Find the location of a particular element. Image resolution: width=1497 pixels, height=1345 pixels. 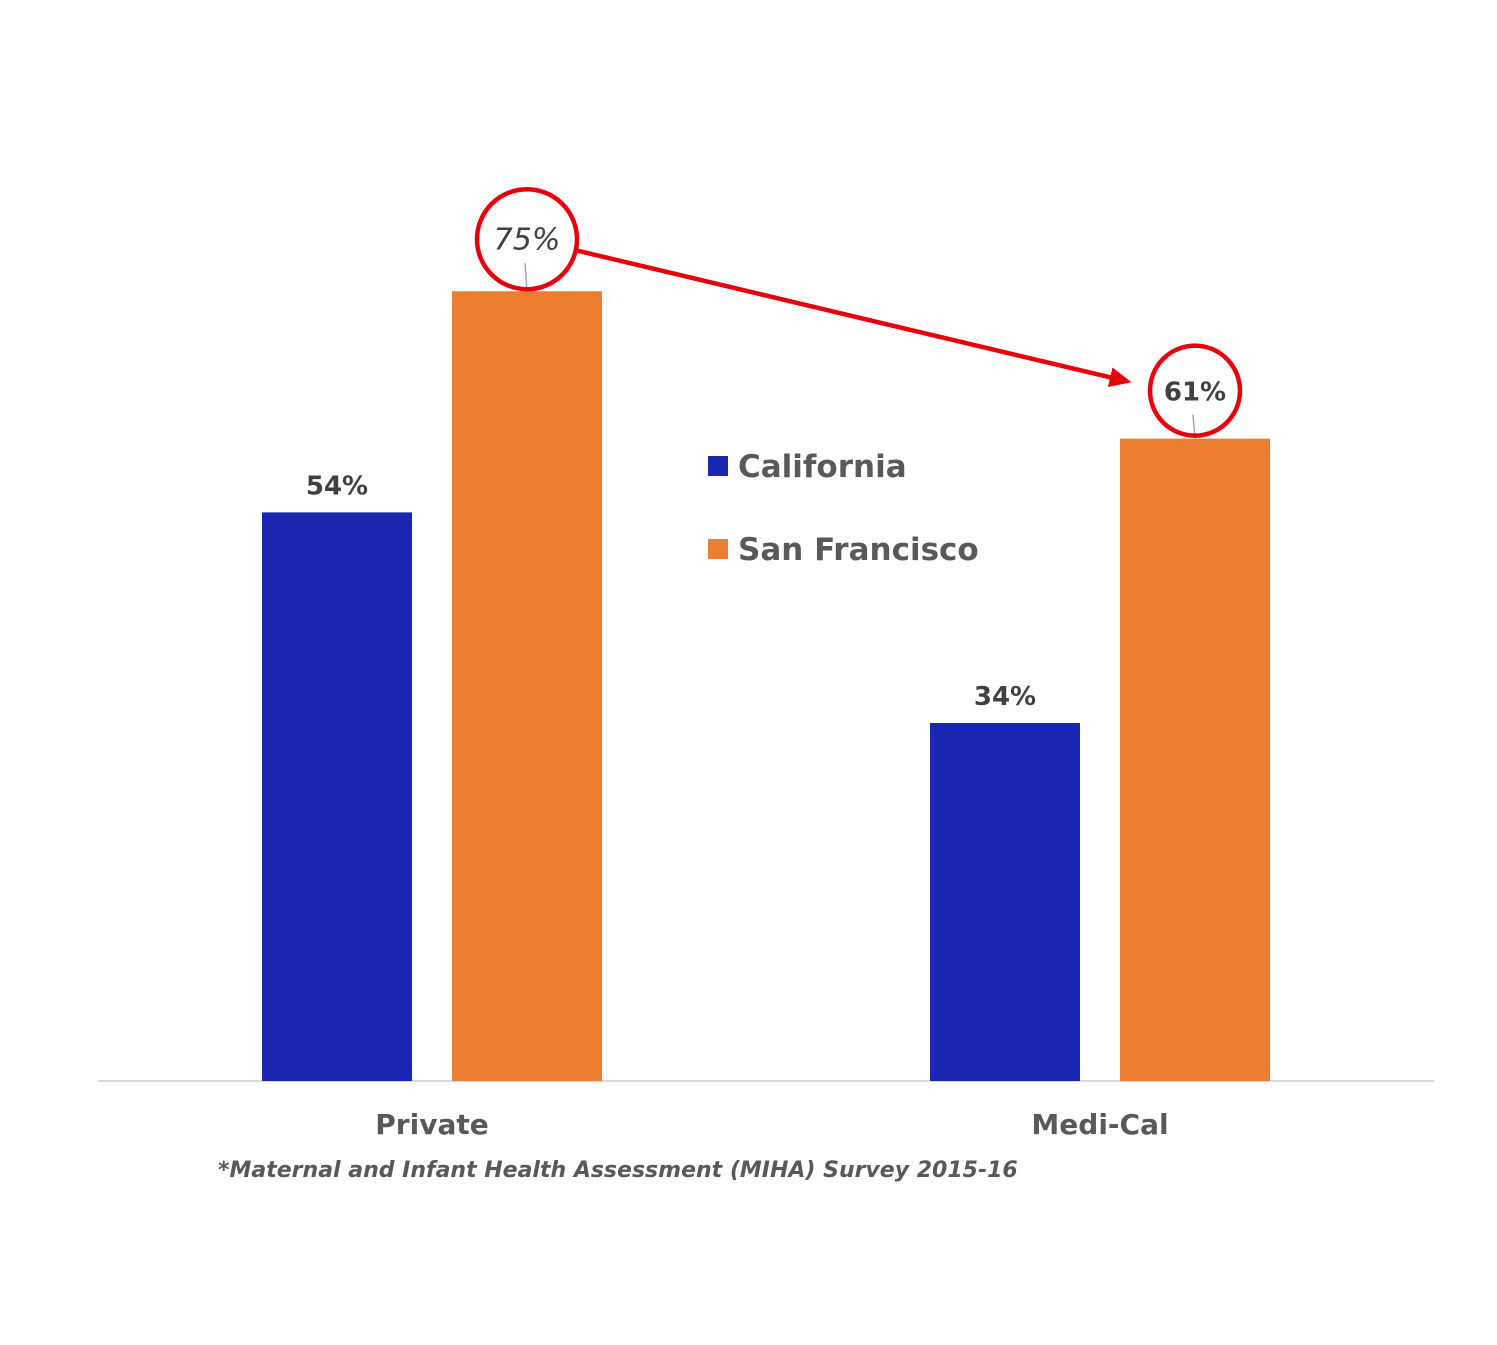

annotation-circle-medi-cal is located at coordinates (1195, 390).